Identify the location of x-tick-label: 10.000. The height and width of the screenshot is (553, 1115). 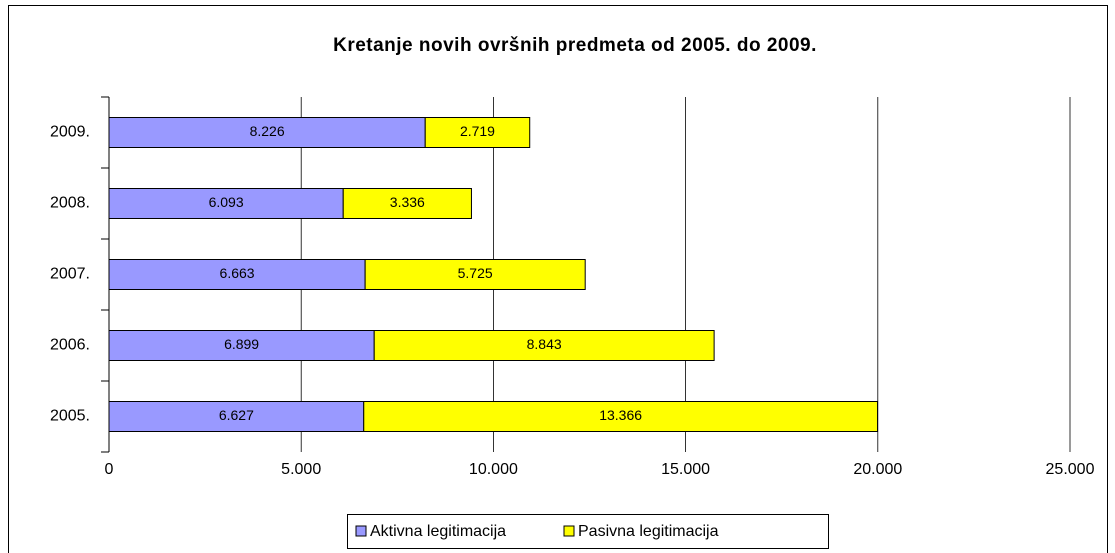
(493, 469).